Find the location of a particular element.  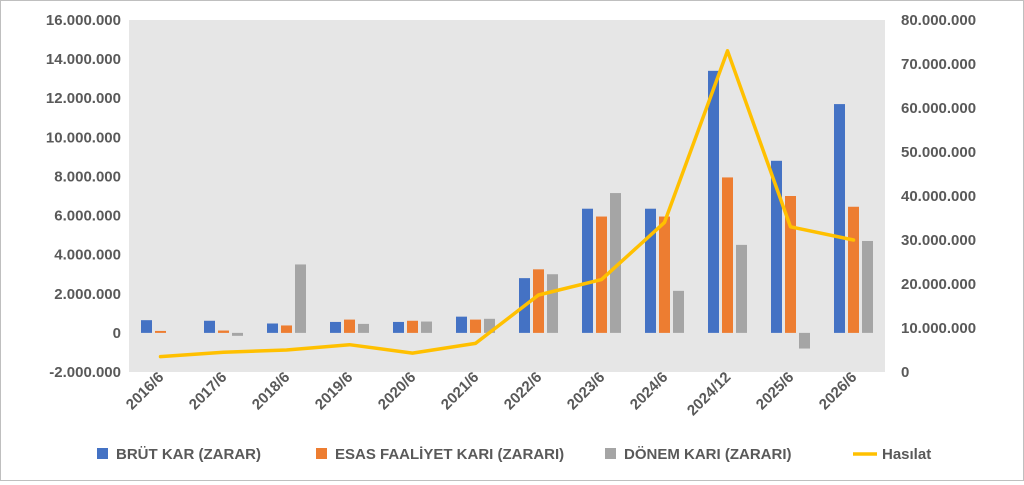

left-tick-label: 16.000.000 is located at coordinates (83, 20).